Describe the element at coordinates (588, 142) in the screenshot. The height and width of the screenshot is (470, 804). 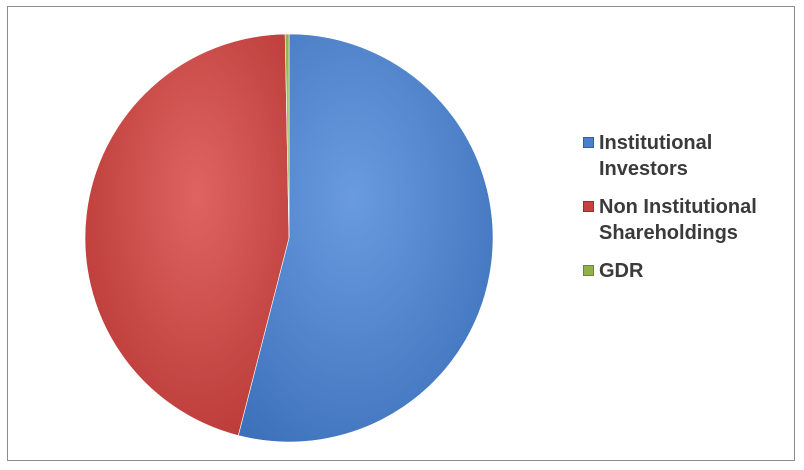
I see `legend-swatch-institutional-investors` at that location.